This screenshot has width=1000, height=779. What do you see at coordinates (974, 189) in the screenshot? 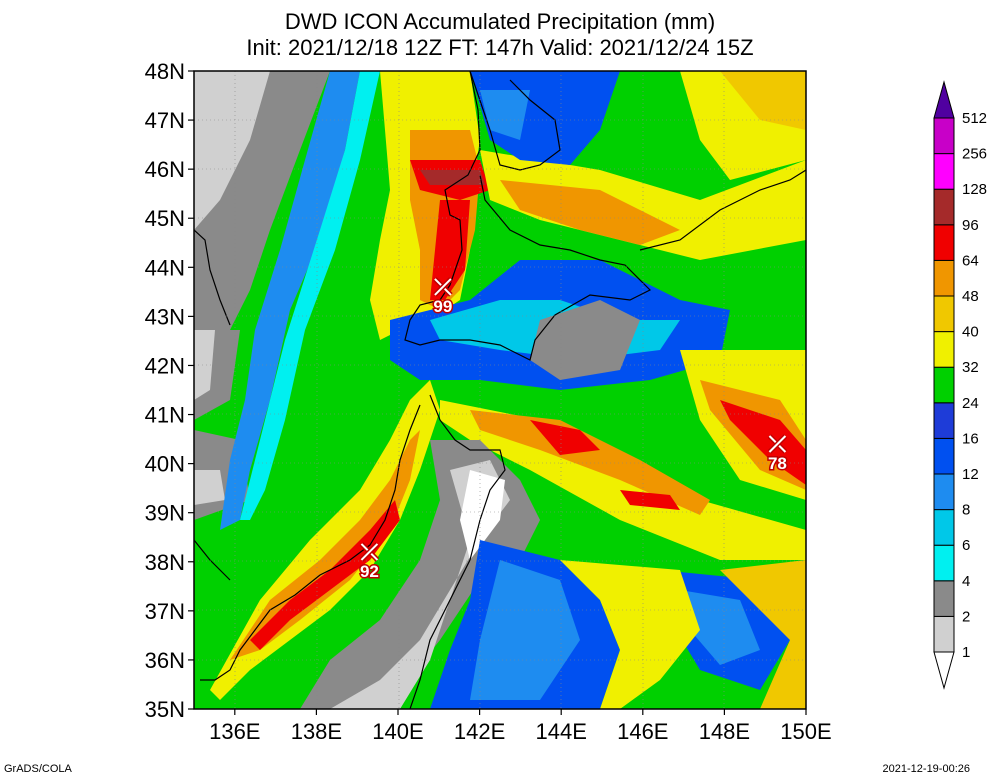
I see `colorbar-level-label: 128` at bounding box center [974, 189].